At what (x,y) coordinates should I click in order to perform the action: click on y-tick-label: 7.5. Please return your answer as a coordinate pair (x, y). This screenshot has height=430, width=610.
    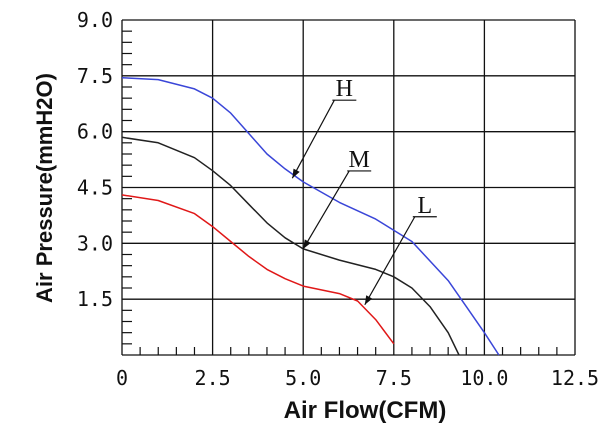
    Looking at the image, I should click on (95, 76).